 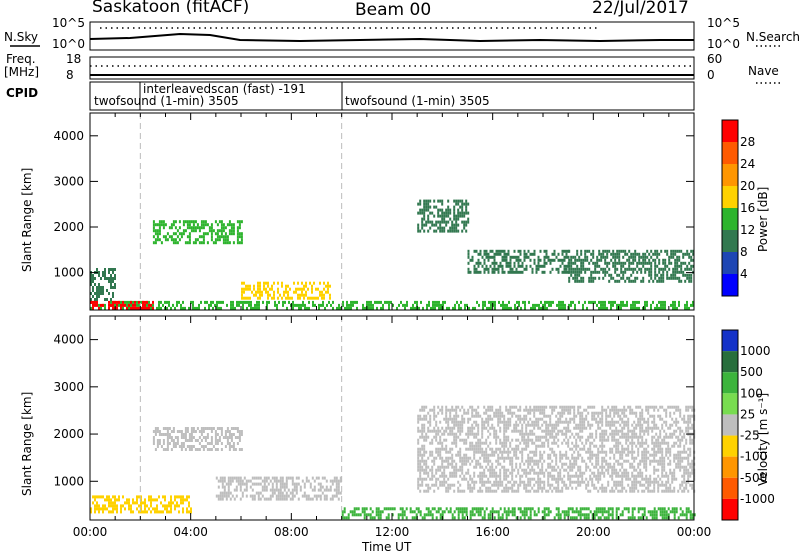 I want to click on nsky-panel-frame, so click(x=392, y=36).